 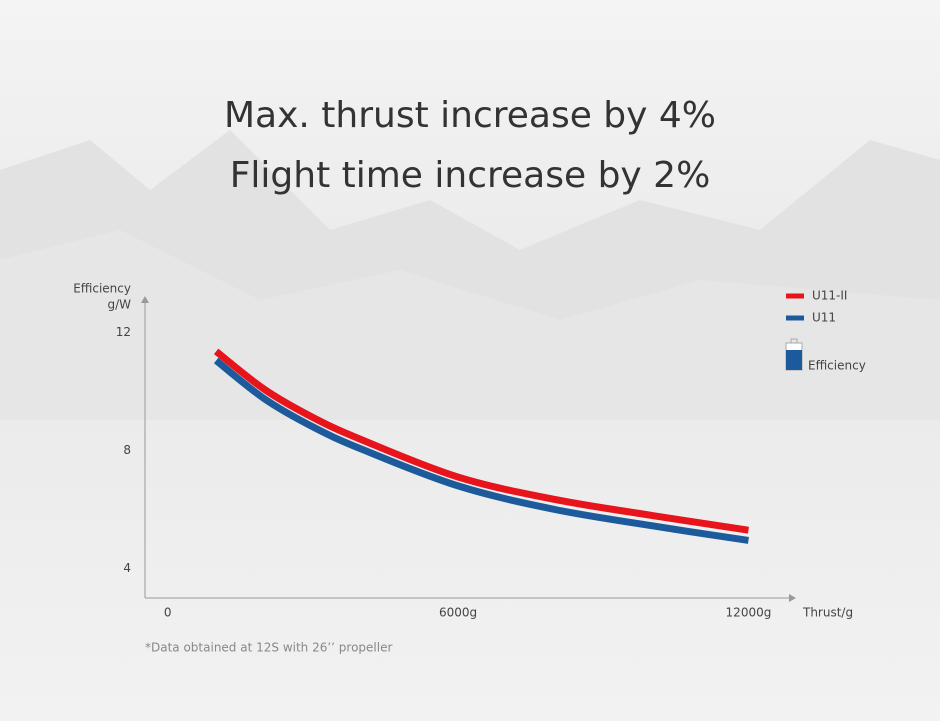 What do you see at coordinates (119, 305) in the screenshot?
I see `y-axis-label: g/W` at bounding box center [119, 305].